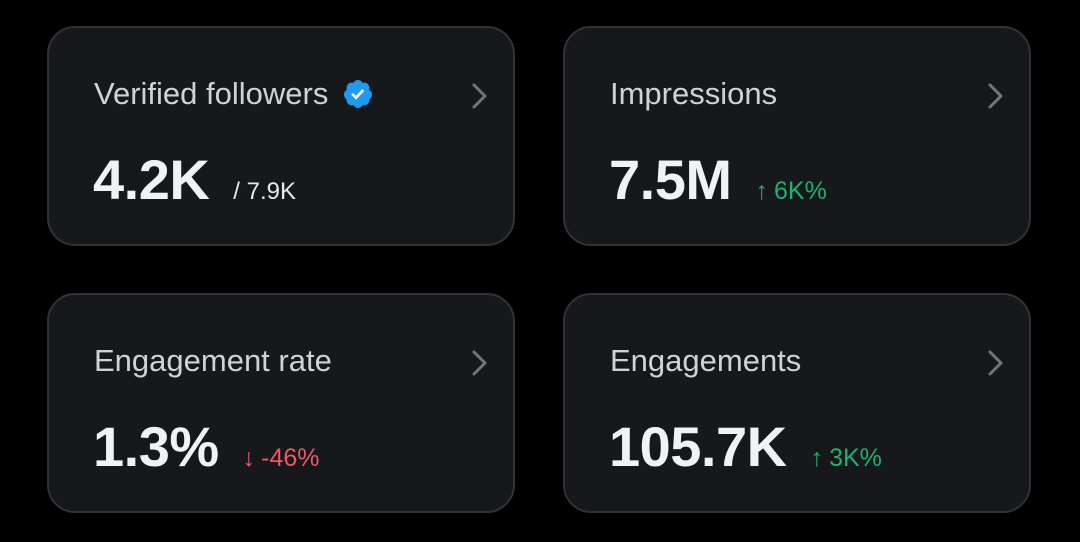  What do you see at coordinates (800, 191) in the screenshot?
I see `change-text: 6K%` at bounding box center [800, 191].